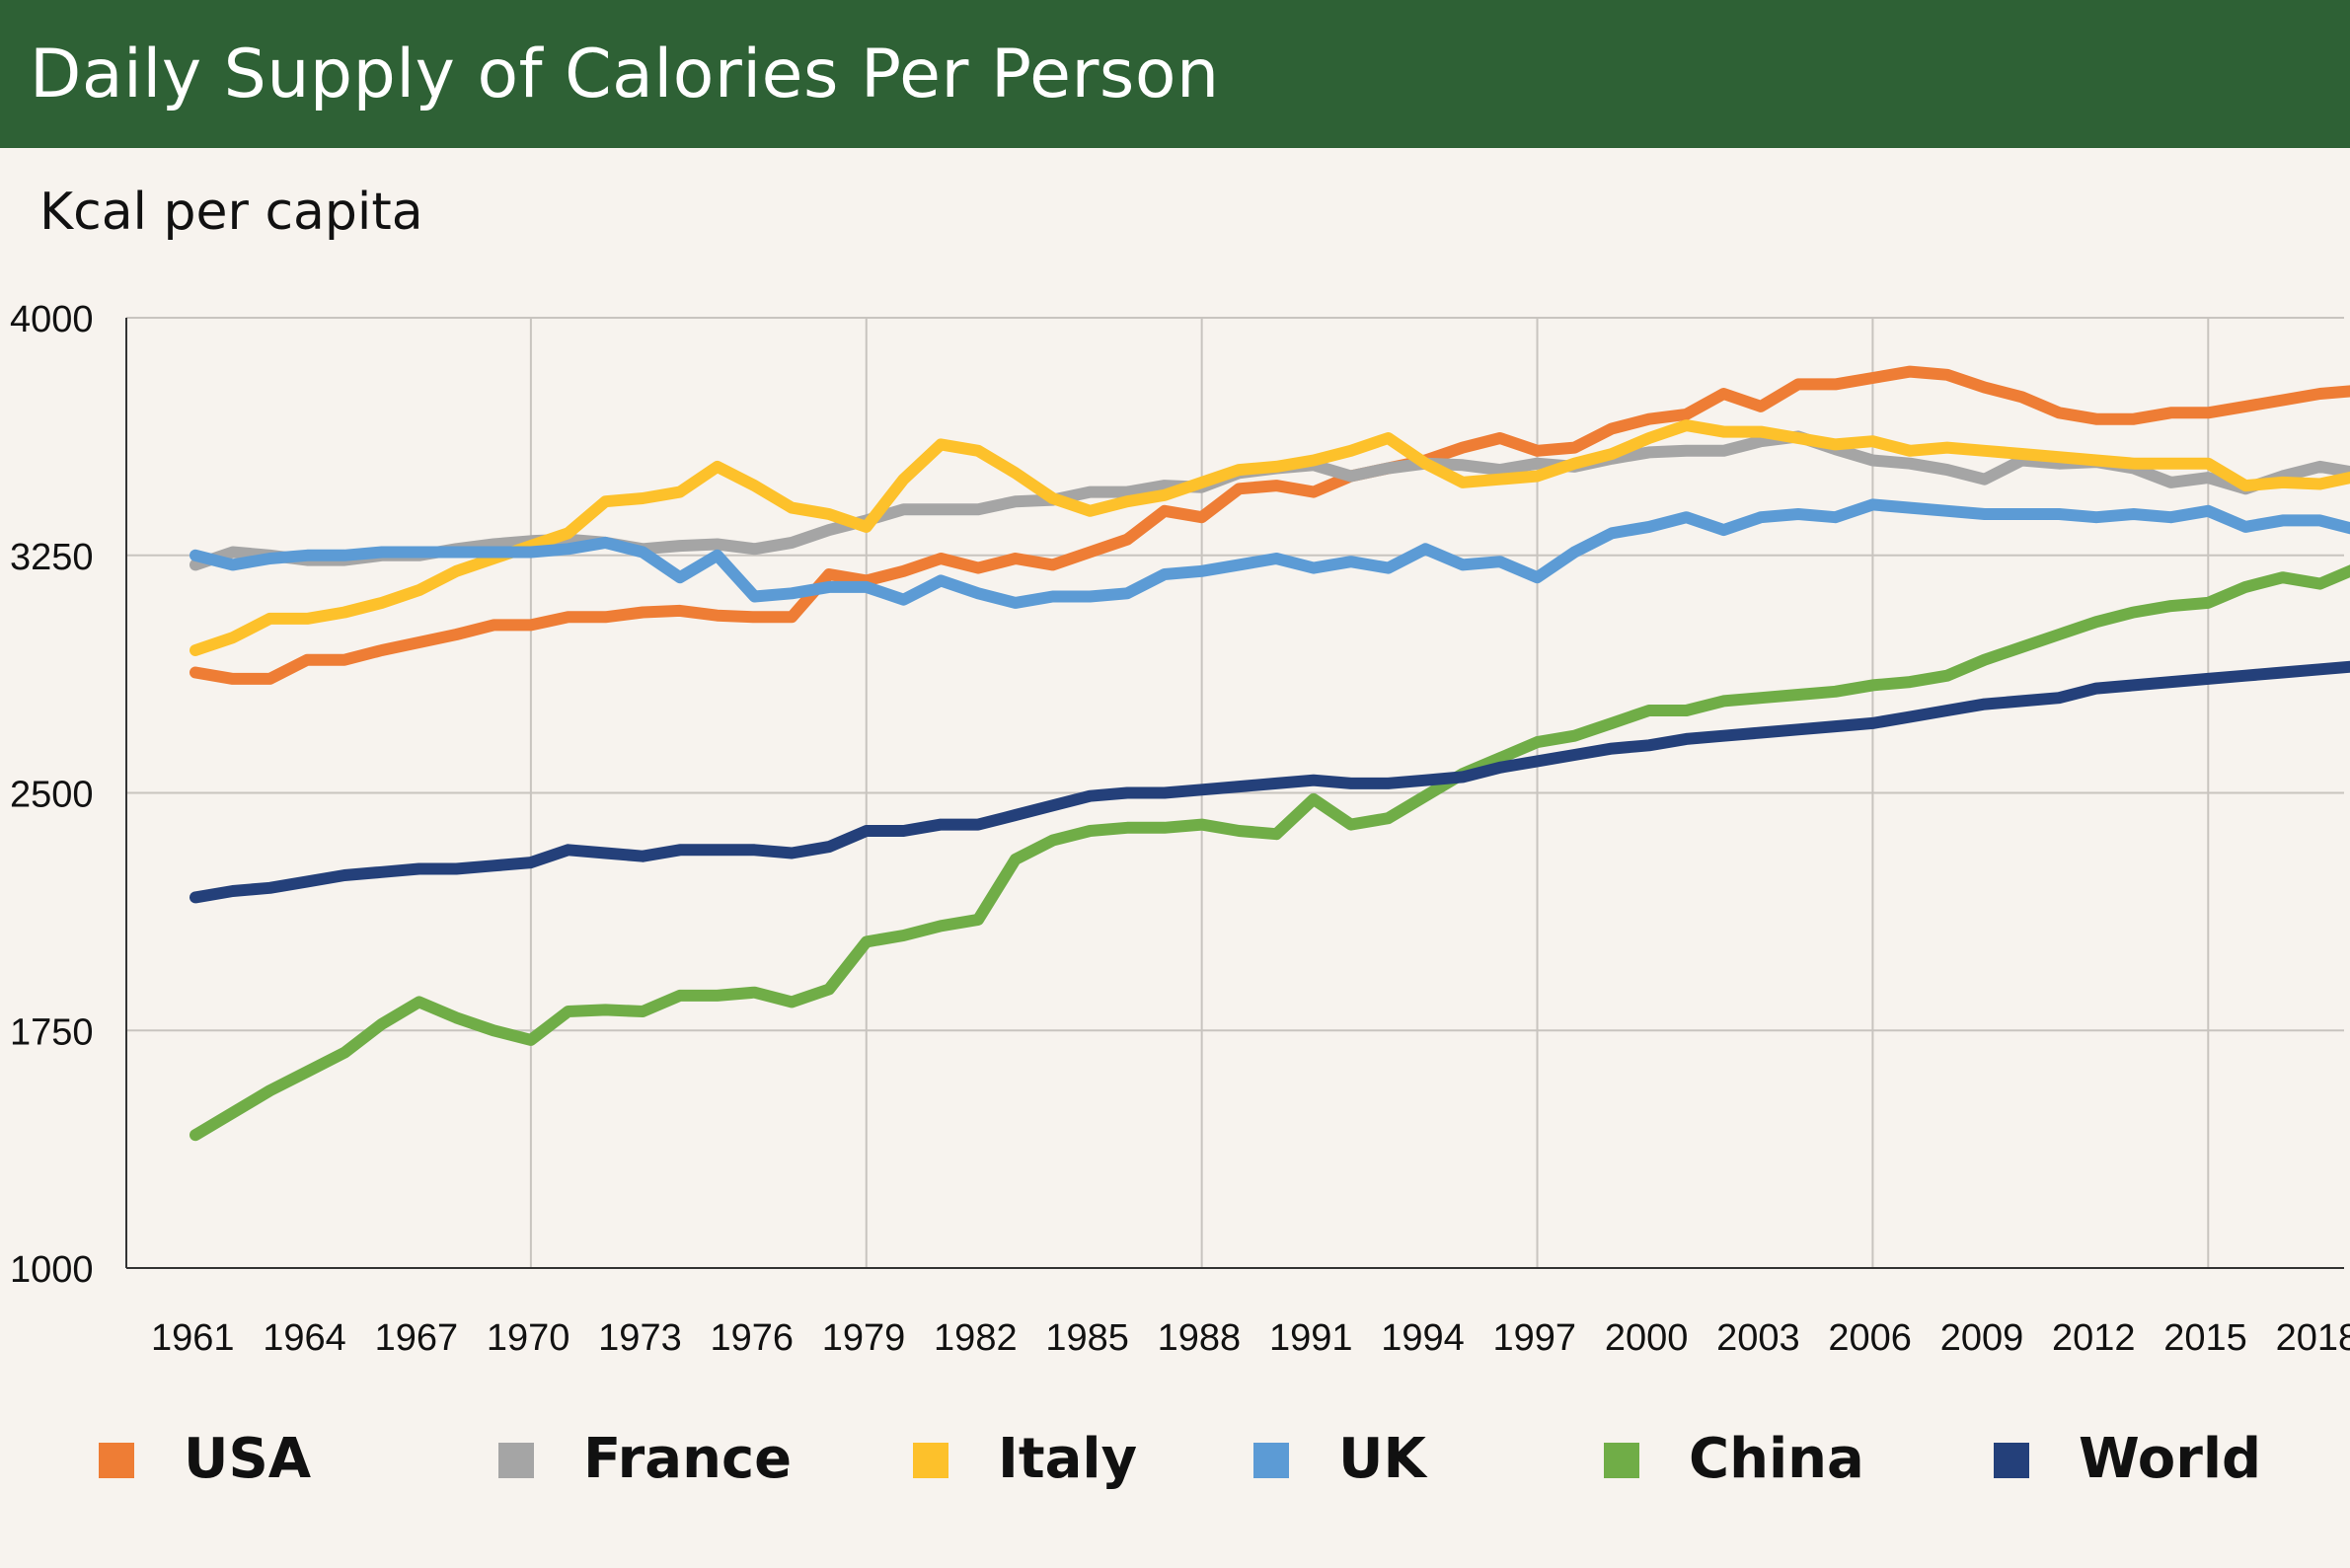 The width and height of the screenshot is (2350, 1568). Describe the element at coordinates (688, 1459) in the screenshot. I see `legend-label: France` at that location.